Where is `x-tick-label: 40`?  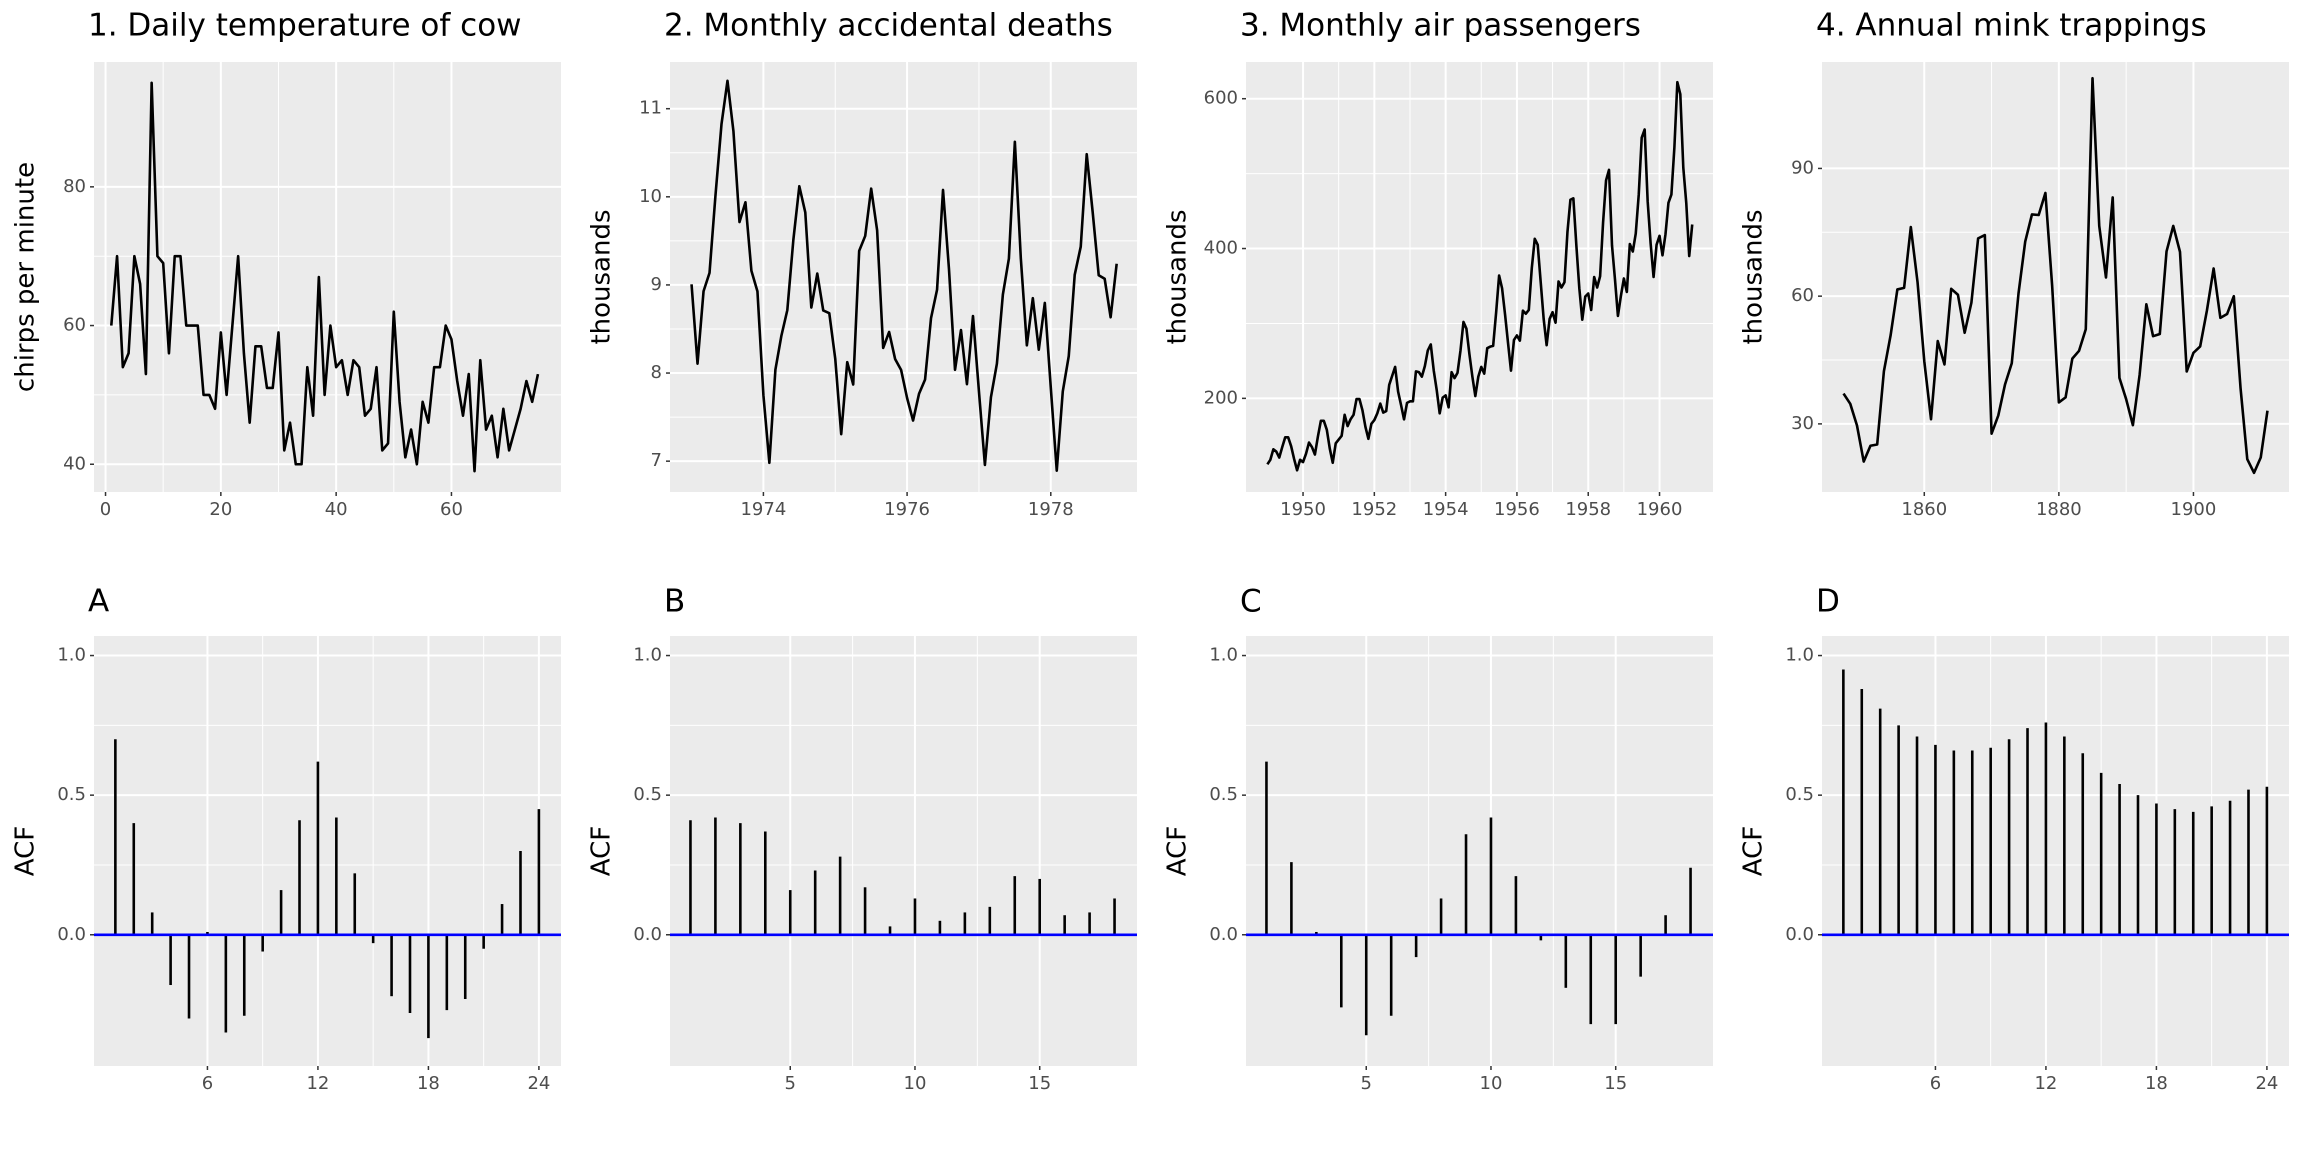 x-tick-label: 40 is located at coordinates (336, 509).